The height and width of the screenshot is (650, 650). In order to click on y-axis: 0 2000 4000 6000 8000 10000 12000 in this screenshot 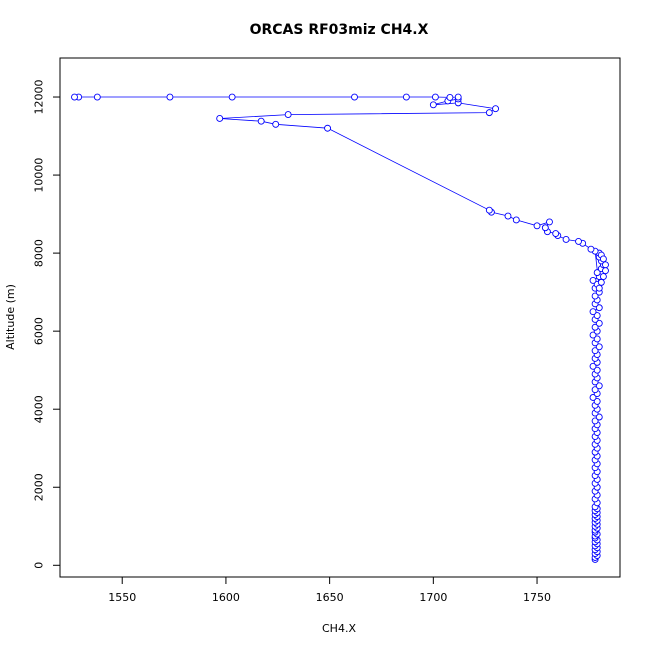, I will do `click(46, 324)`.